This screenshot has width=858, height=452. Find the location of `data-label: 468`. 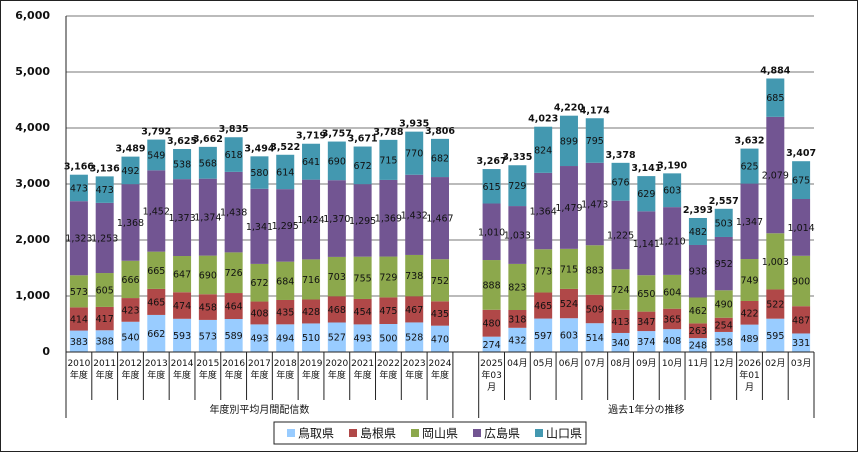

data-label: 468 is located at coordinates (337, 310).